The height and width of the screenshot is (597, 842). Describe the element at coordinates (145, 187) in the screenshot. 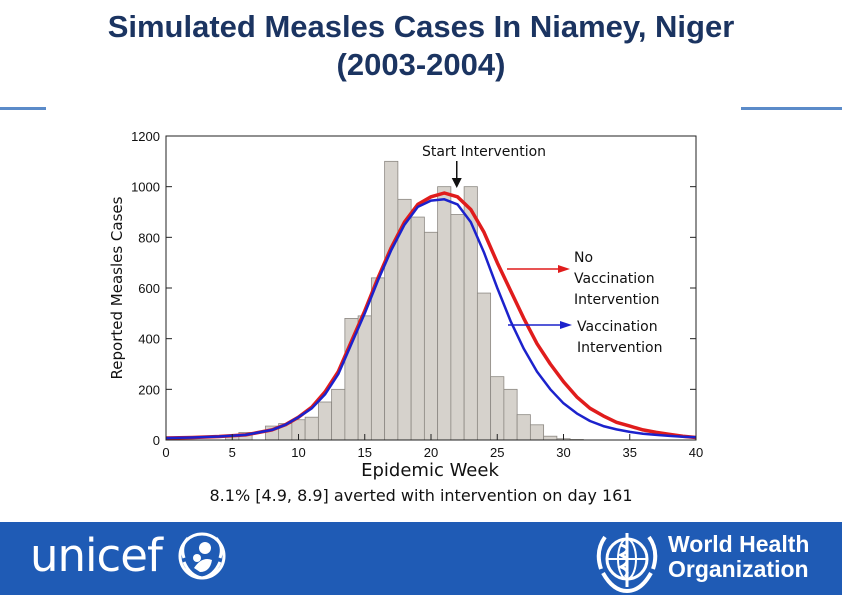

I see `y-tick-label-1000: 1000` at that location.